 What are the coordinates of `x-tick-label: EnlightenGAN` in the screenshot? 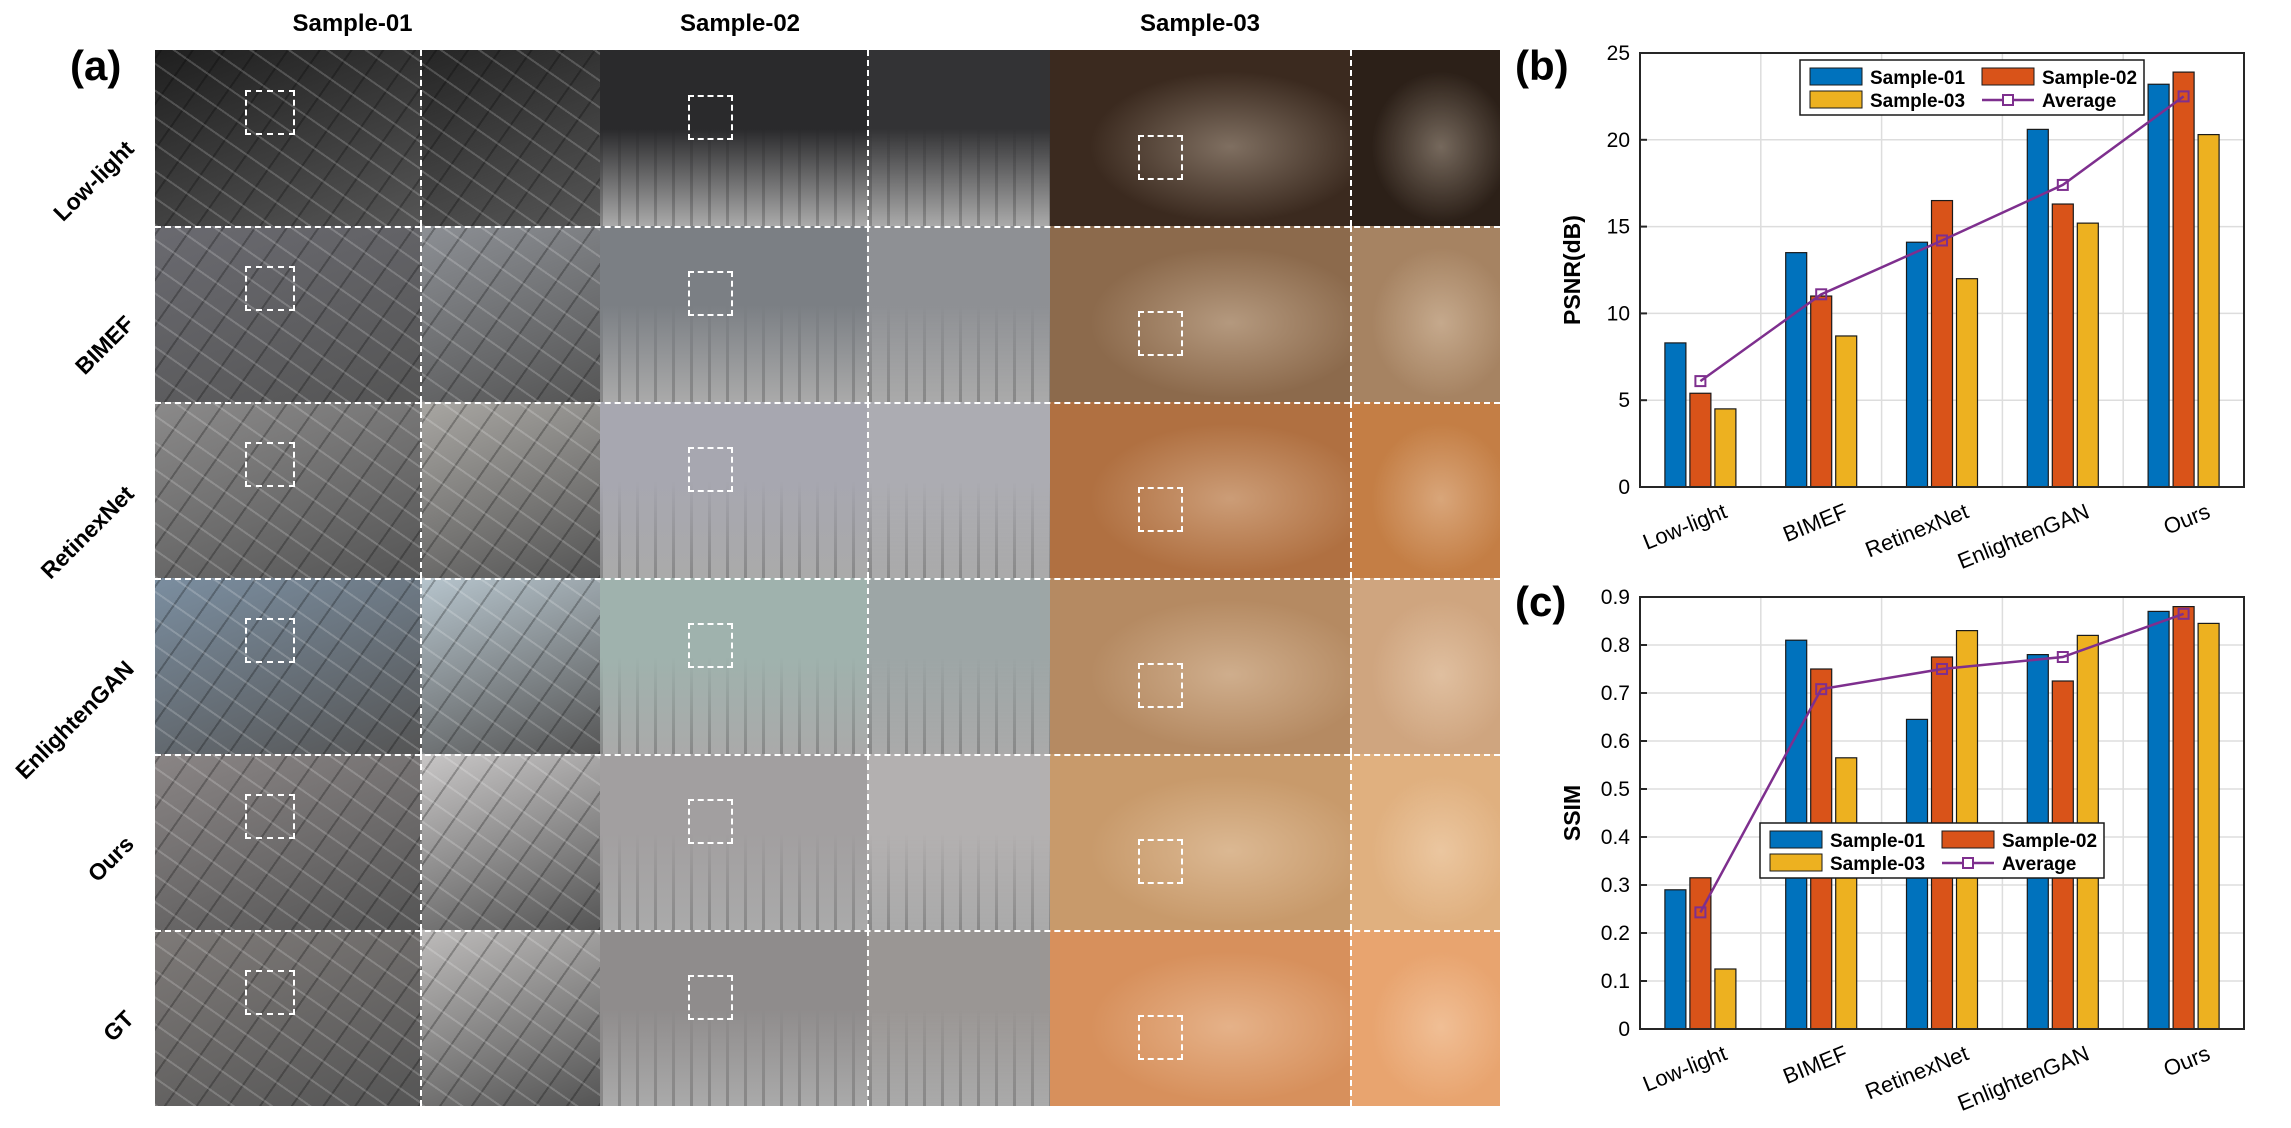 It's located at (2023, 1077).